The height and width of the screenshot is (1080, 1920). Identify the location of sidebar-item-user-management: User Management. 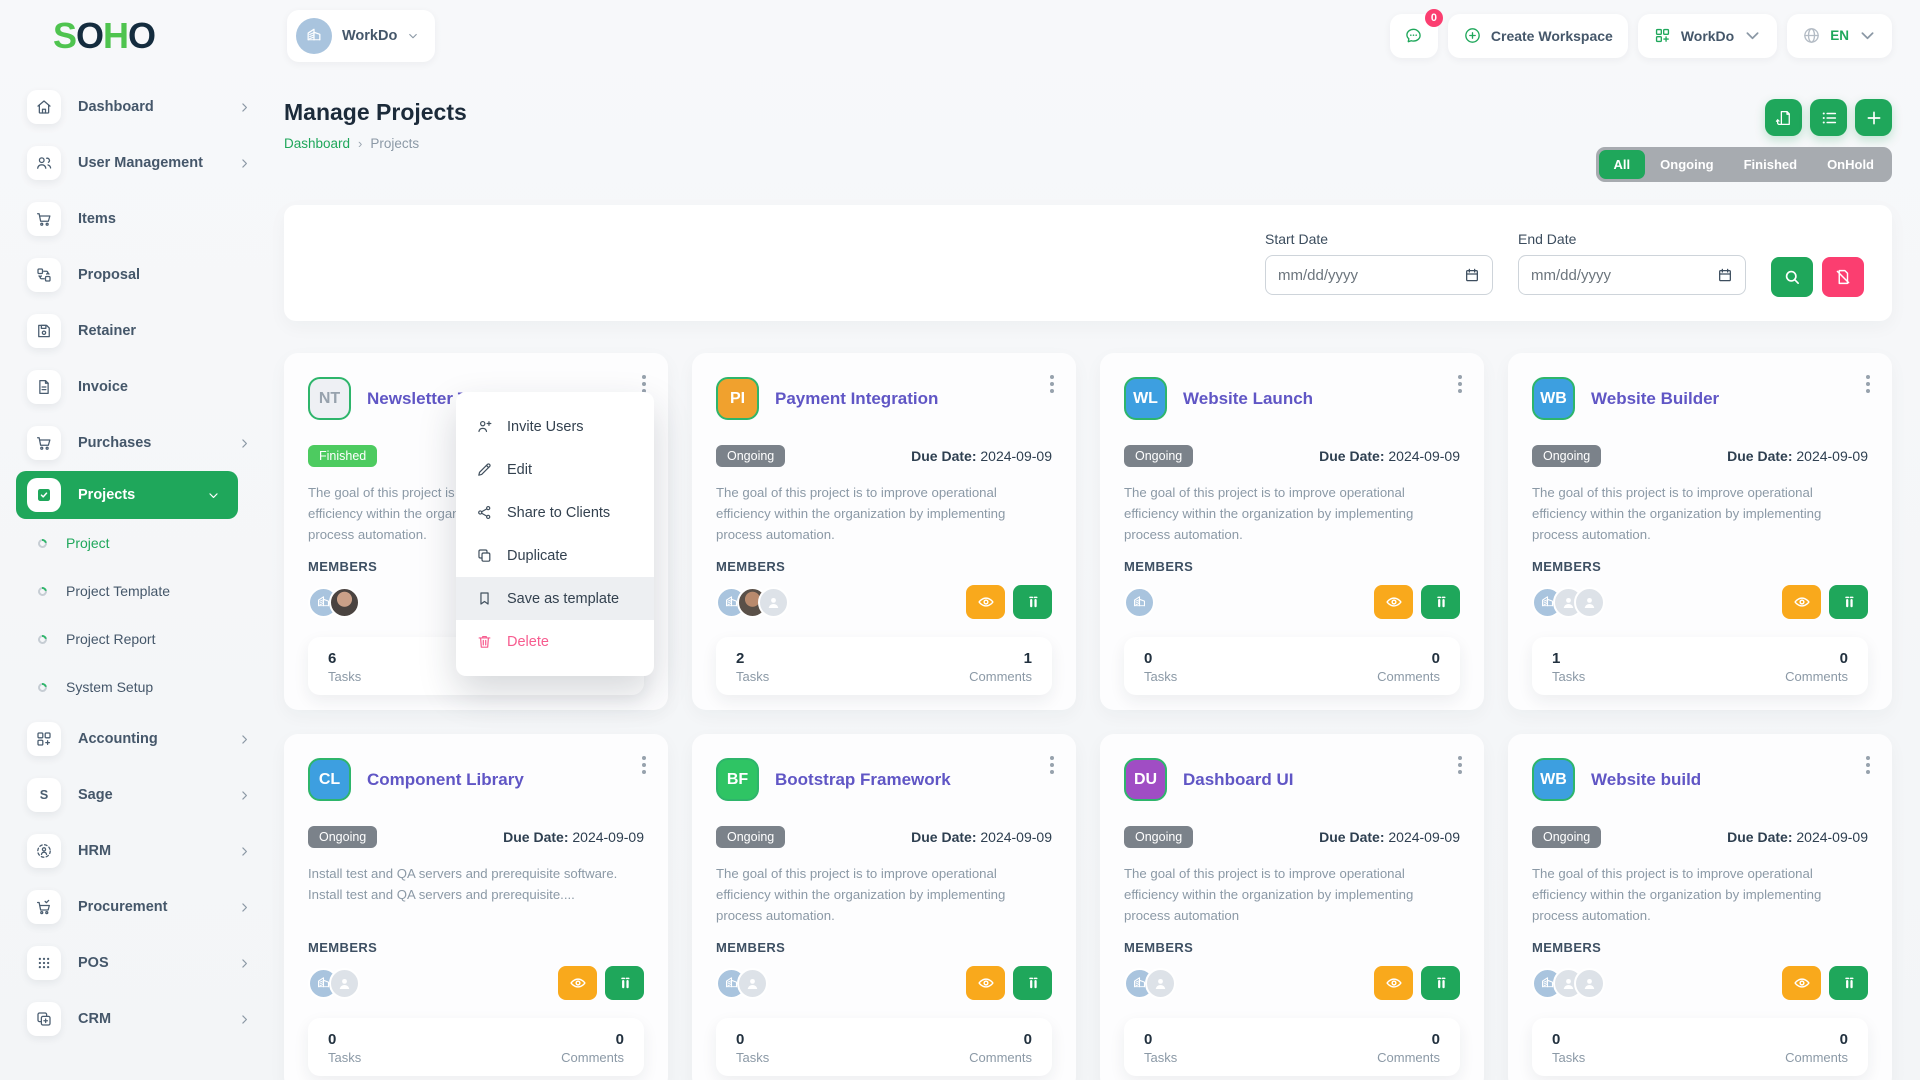
(134, 163).